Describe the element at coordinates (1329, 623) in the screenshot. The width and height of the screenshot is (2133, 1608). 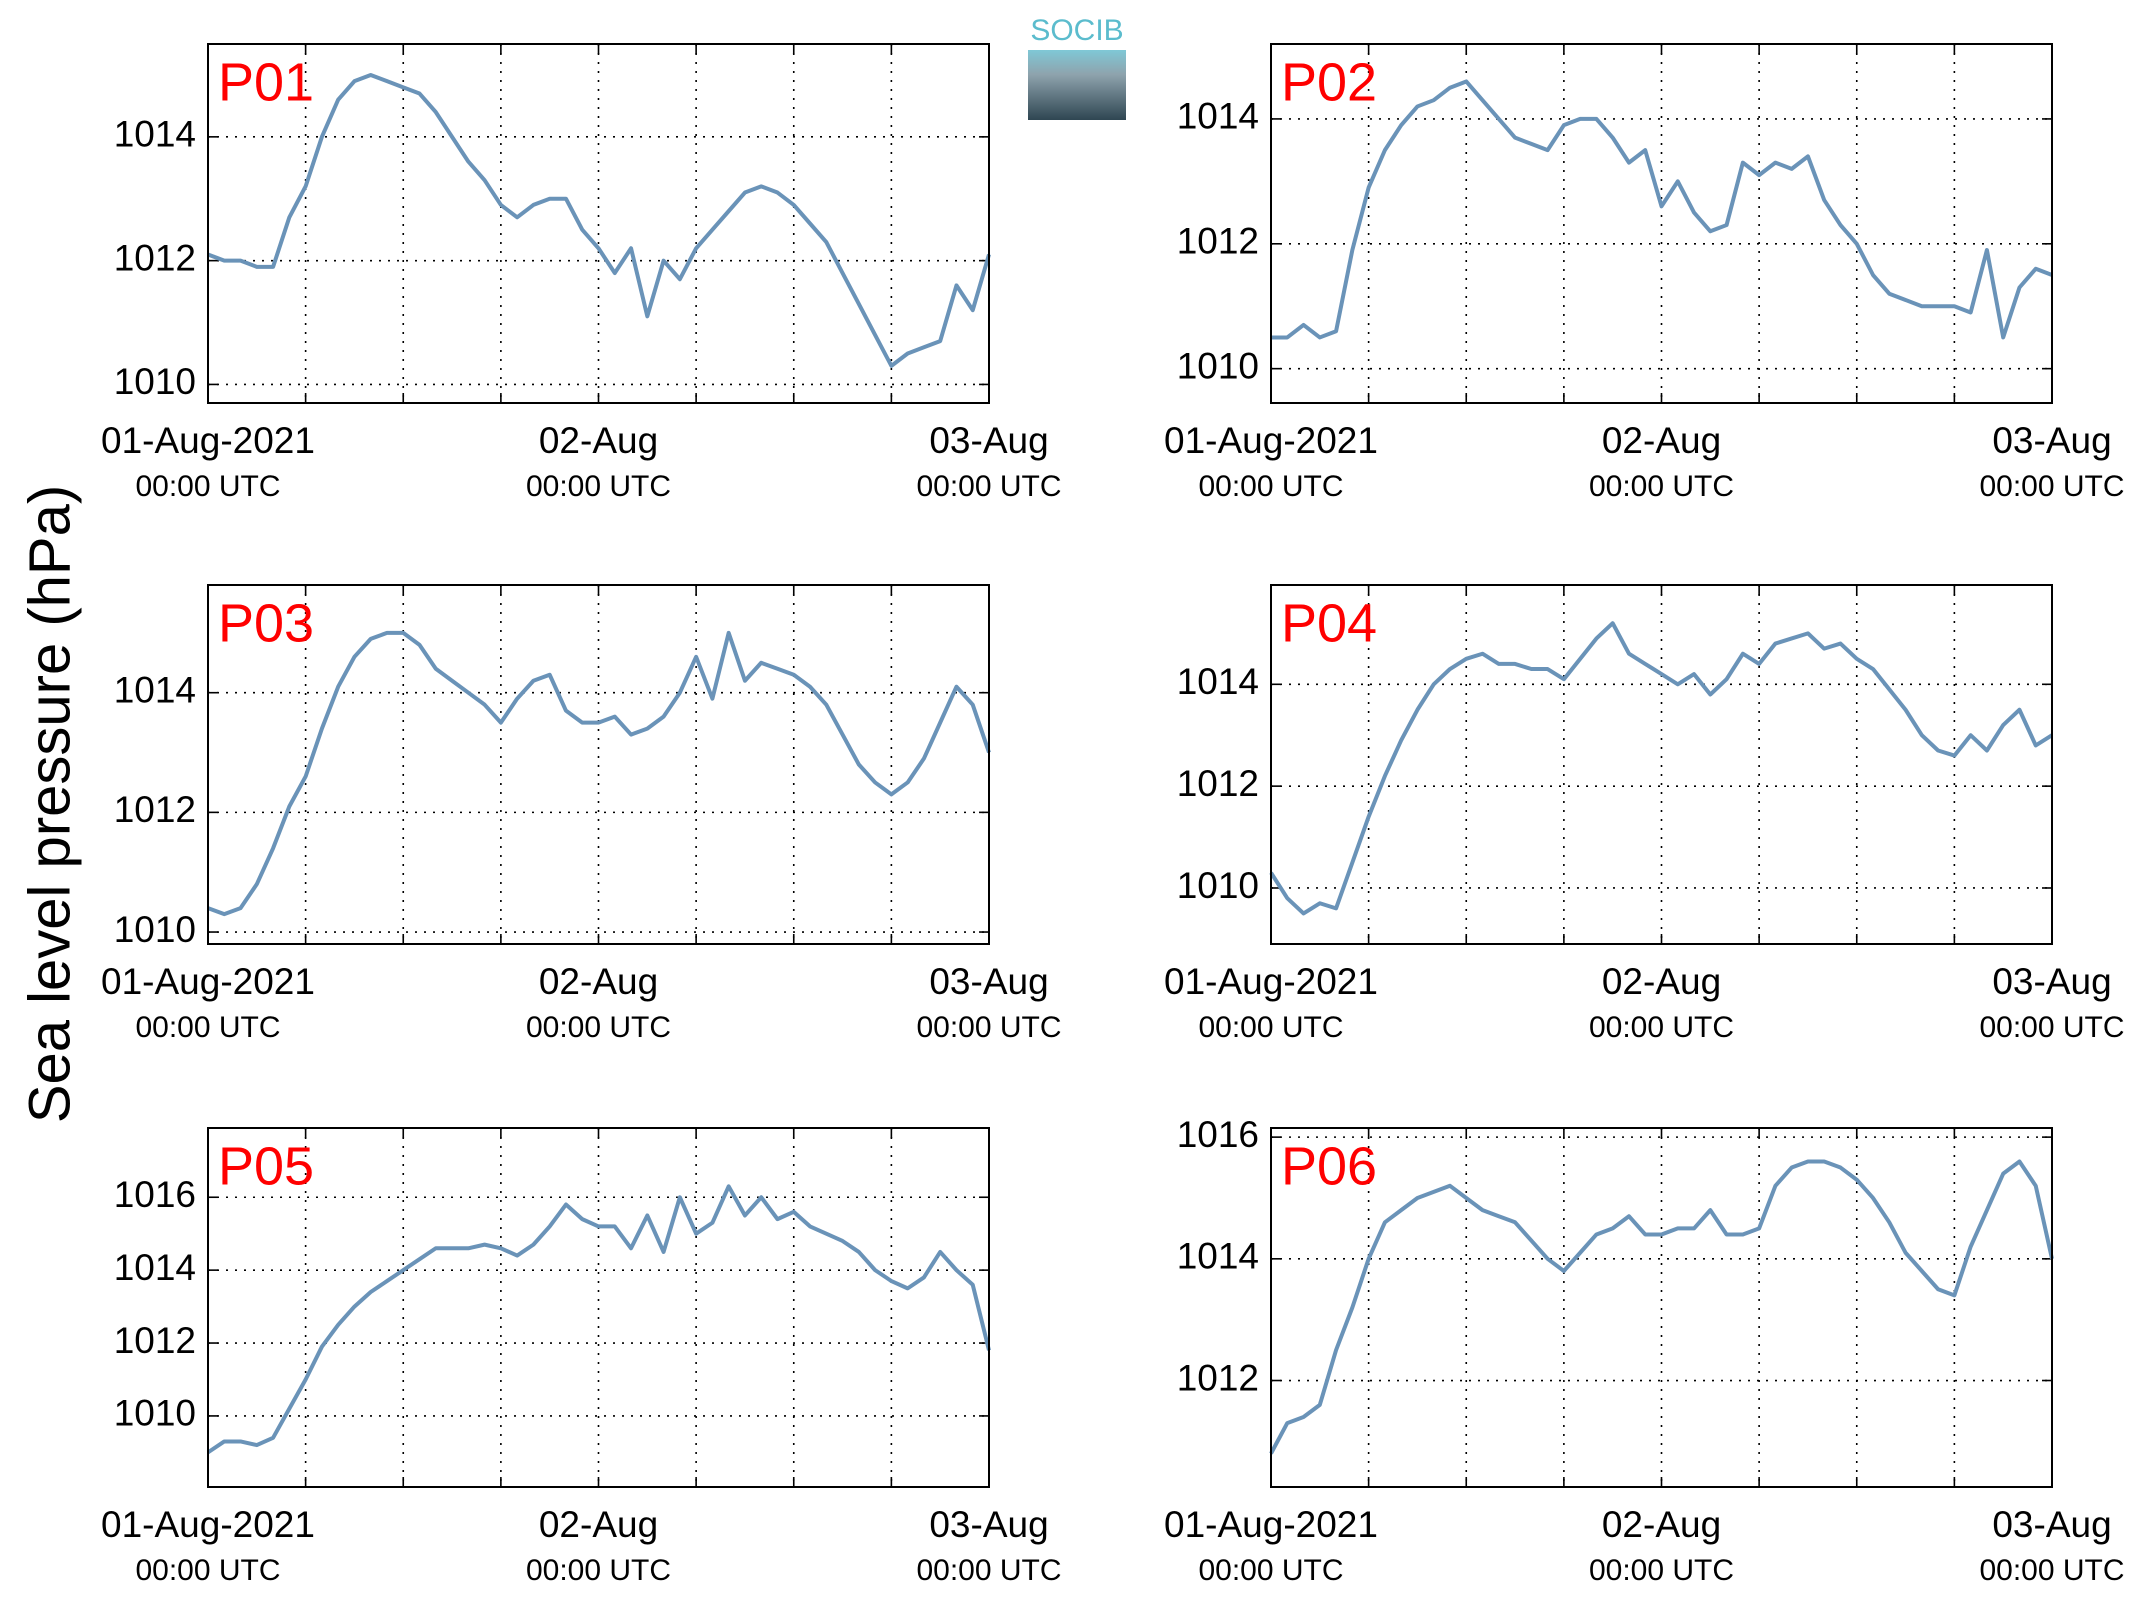
I see `panel-title: P04` at that location.